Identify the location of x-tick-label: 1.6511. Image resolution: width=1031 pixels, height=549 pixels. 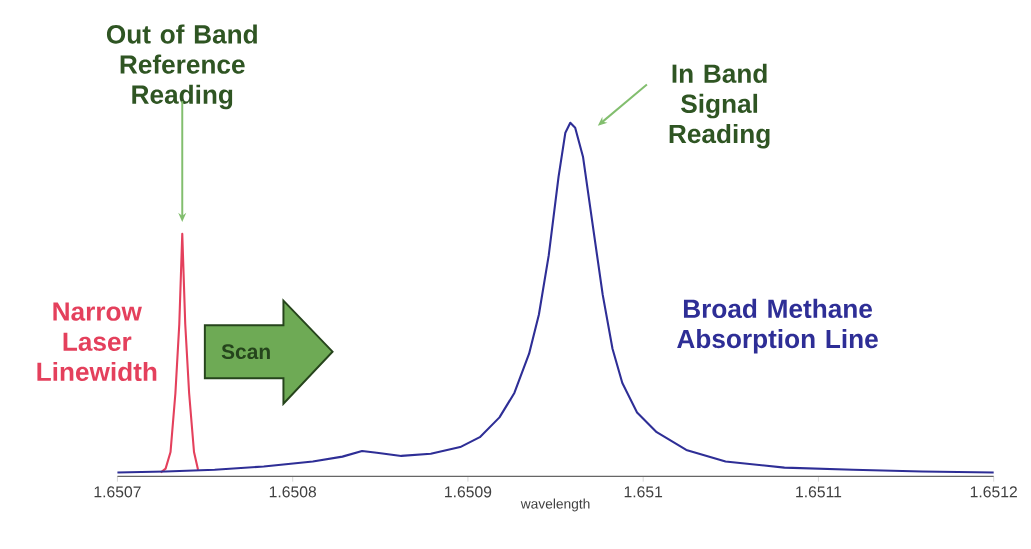
(819, 492).